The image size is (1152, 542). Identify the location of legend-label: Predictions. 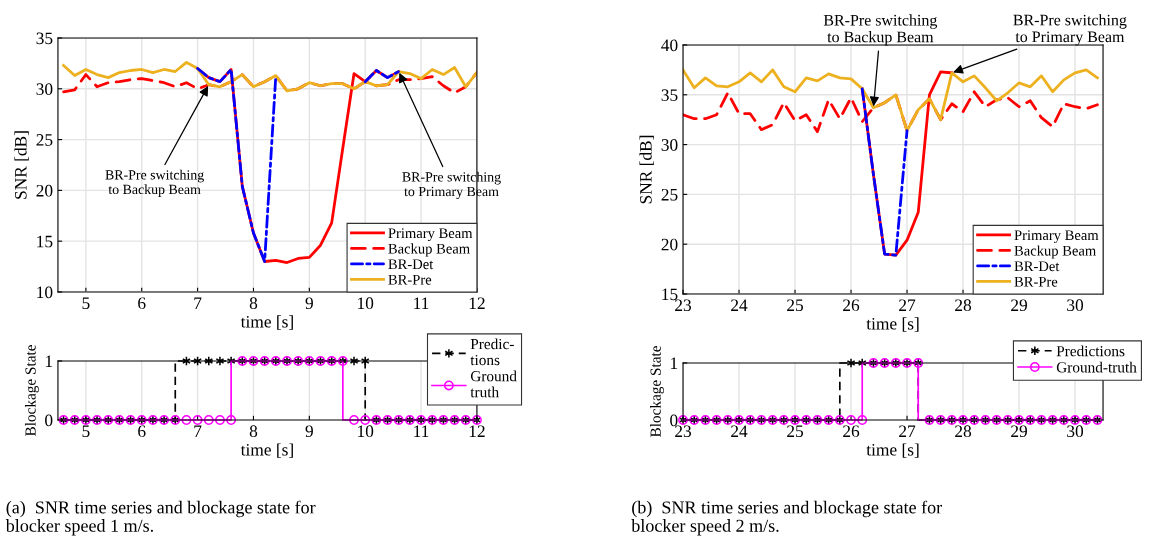
(1090, 351).